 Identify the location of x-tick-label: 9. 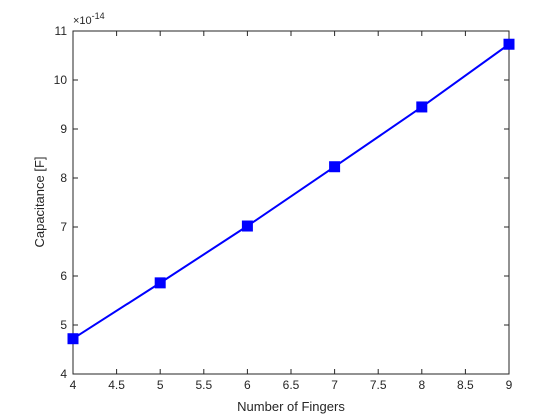
(509, 385).